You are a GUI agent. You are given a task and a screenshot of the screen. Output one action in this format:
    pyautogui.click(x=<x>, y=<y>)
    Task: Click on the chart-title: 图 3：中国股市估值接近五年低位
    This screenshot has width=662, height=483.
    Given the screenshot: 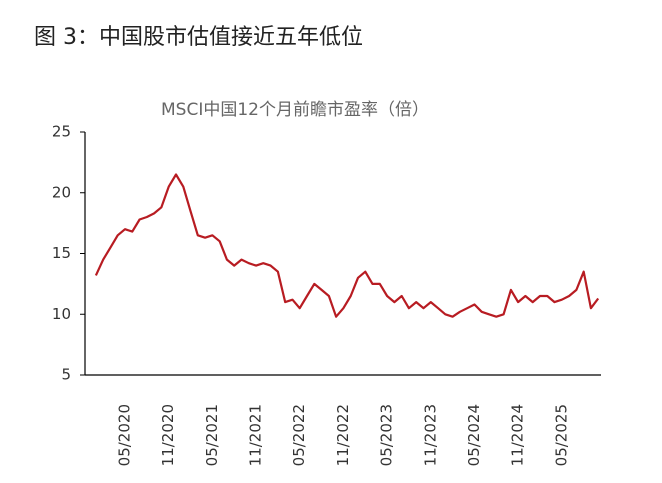 What is the action you would take?
    pyautogui.click(x=198, y=37)
    